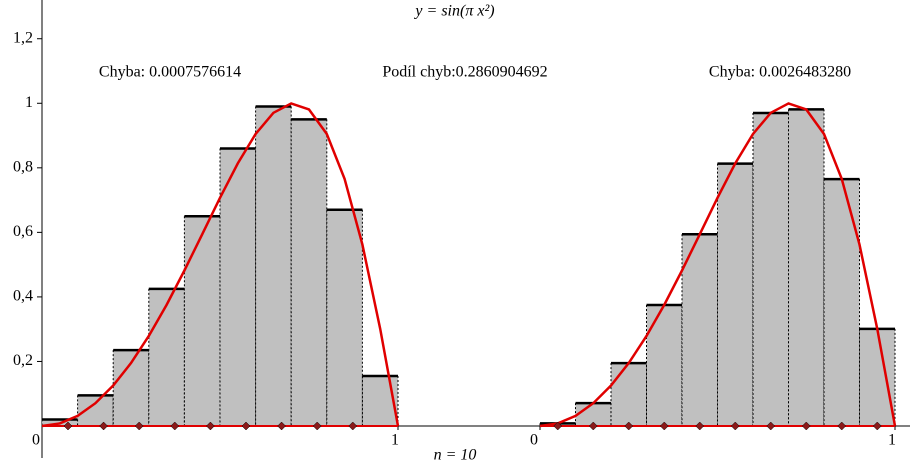 Image resolution: width=910 pixels, height=466 pixels. Describe the element at coordinates (23, 296) in the screenshot. I see `y-tick-label: 0,4` at that location.